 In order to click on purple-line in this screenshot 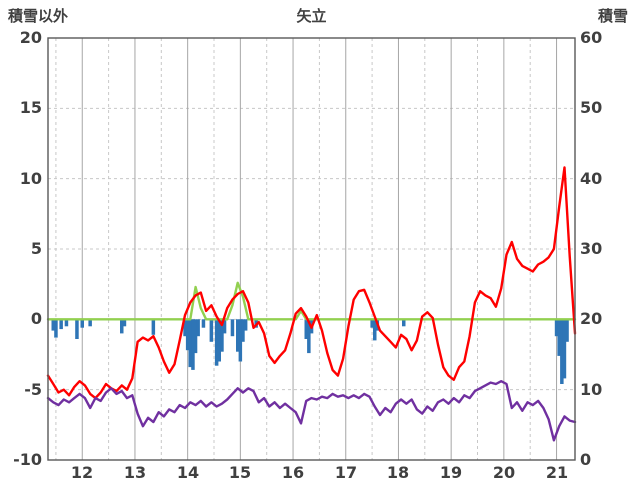, I will do `click(311, 411)`.